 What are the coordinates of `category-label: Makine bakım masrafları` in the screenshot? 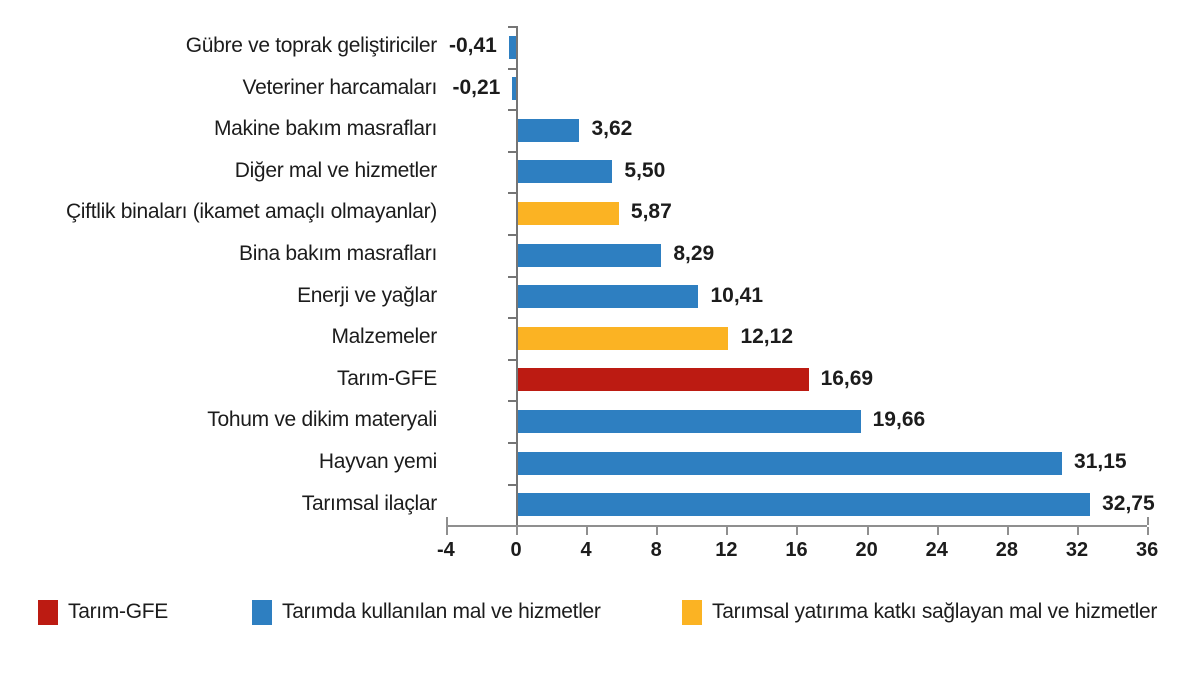 It's located at (325, 129).